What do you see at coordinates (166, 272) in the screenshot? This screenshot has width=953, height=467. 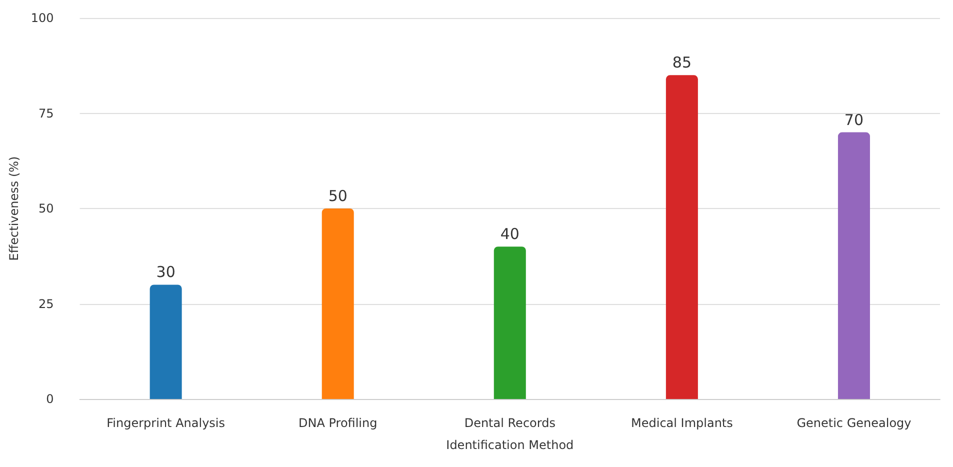 I see `data-label: 30` at bounding box center [166, 272].